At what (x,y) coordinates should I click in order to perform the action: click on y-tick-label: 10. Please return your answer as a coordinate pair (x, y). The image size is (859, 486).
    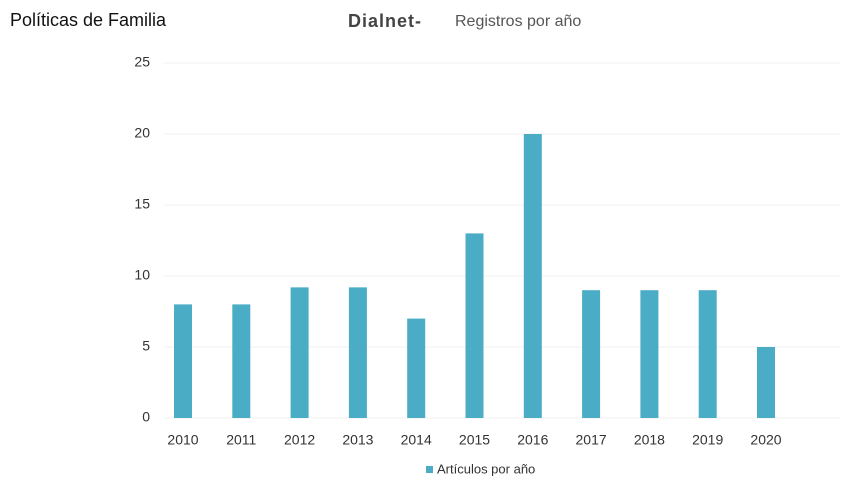
    Looking at the image, I should click on (142, 275).